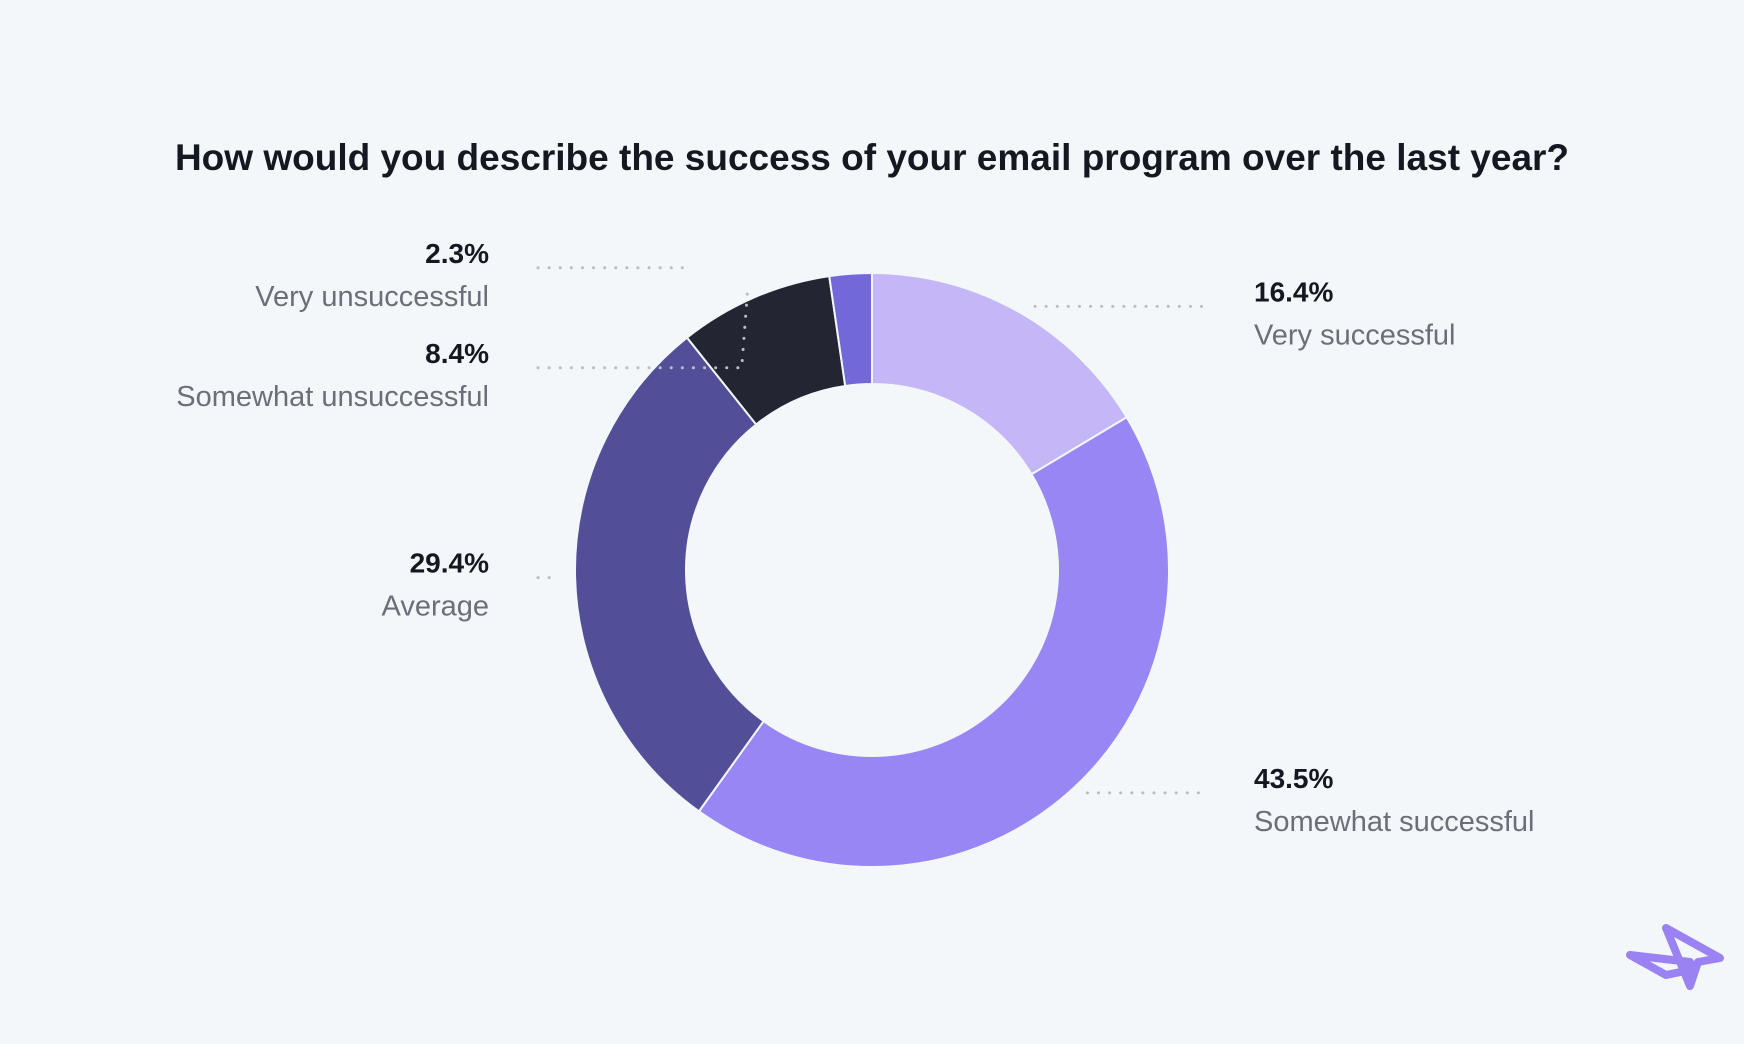 The image size is (1744, 1044). What do you see at coordinates (643, 329) in the screenshot?
I see `leader-line-somewhat-unsuccessful` at bounding box center [643, 329].